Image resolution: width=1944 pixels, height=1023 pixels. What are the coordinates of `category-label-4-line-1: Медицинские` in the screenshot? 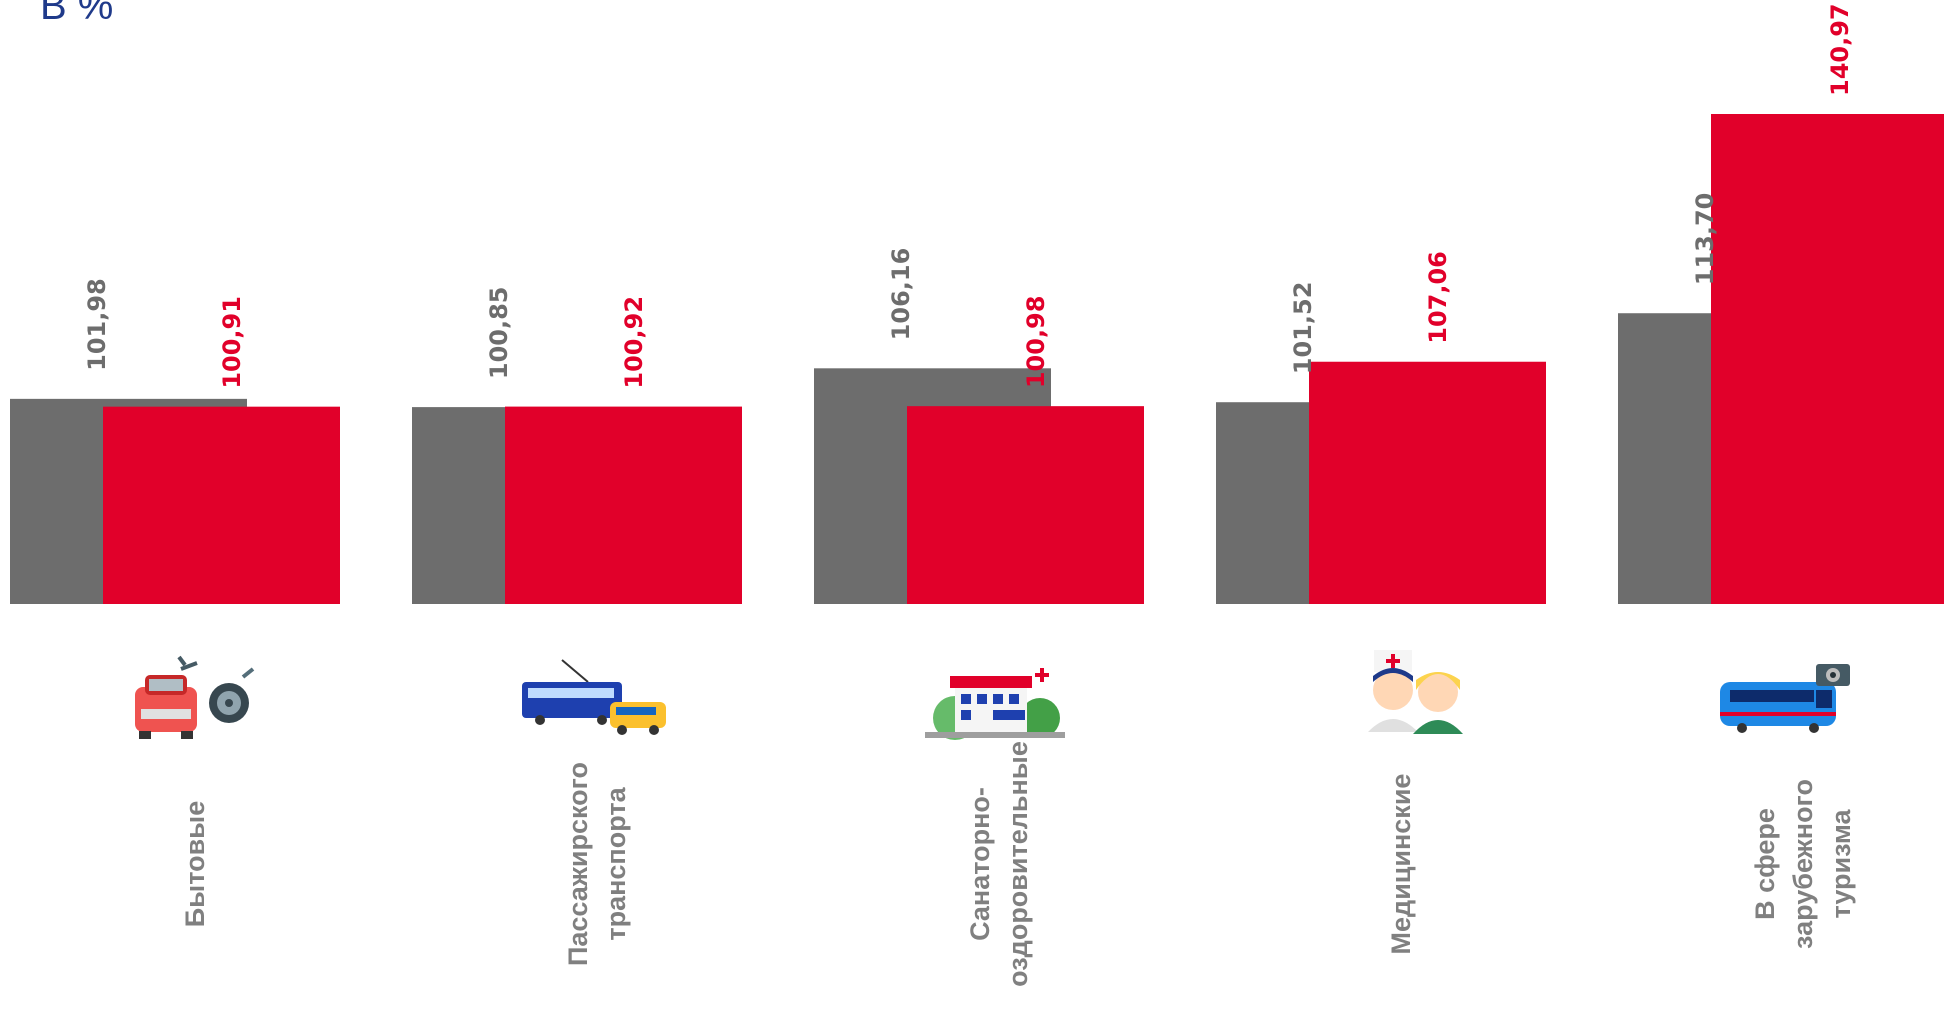 It's located at (1401, 864).